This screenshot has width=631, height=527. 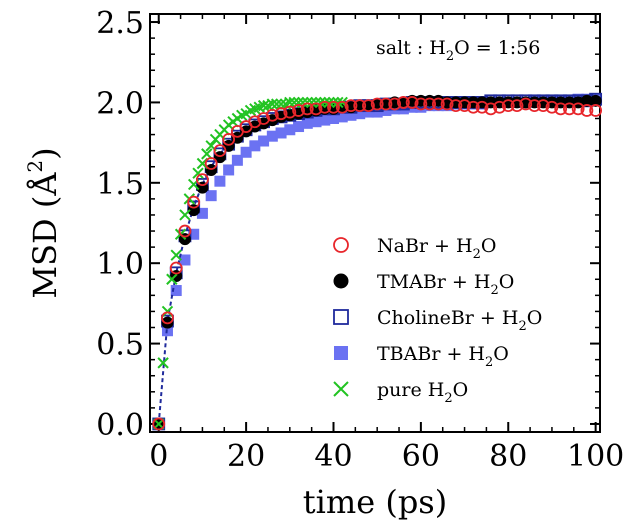 I want to click on legend-label: CholineBr + H2O, so click(x=459, y=320).